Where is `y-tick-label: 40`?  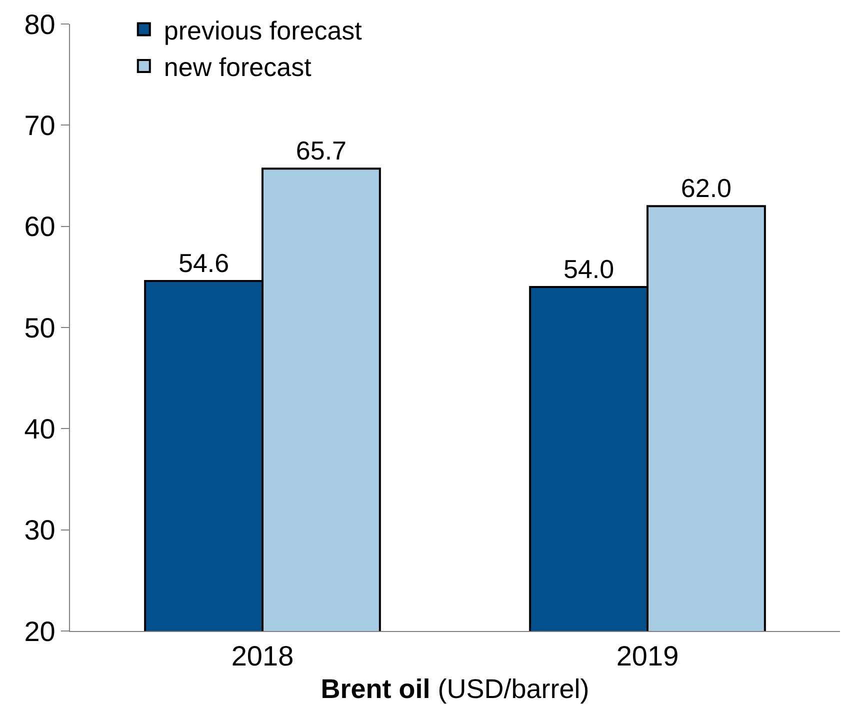 y-tick-label: 40 is located at coordinates (40, 428).